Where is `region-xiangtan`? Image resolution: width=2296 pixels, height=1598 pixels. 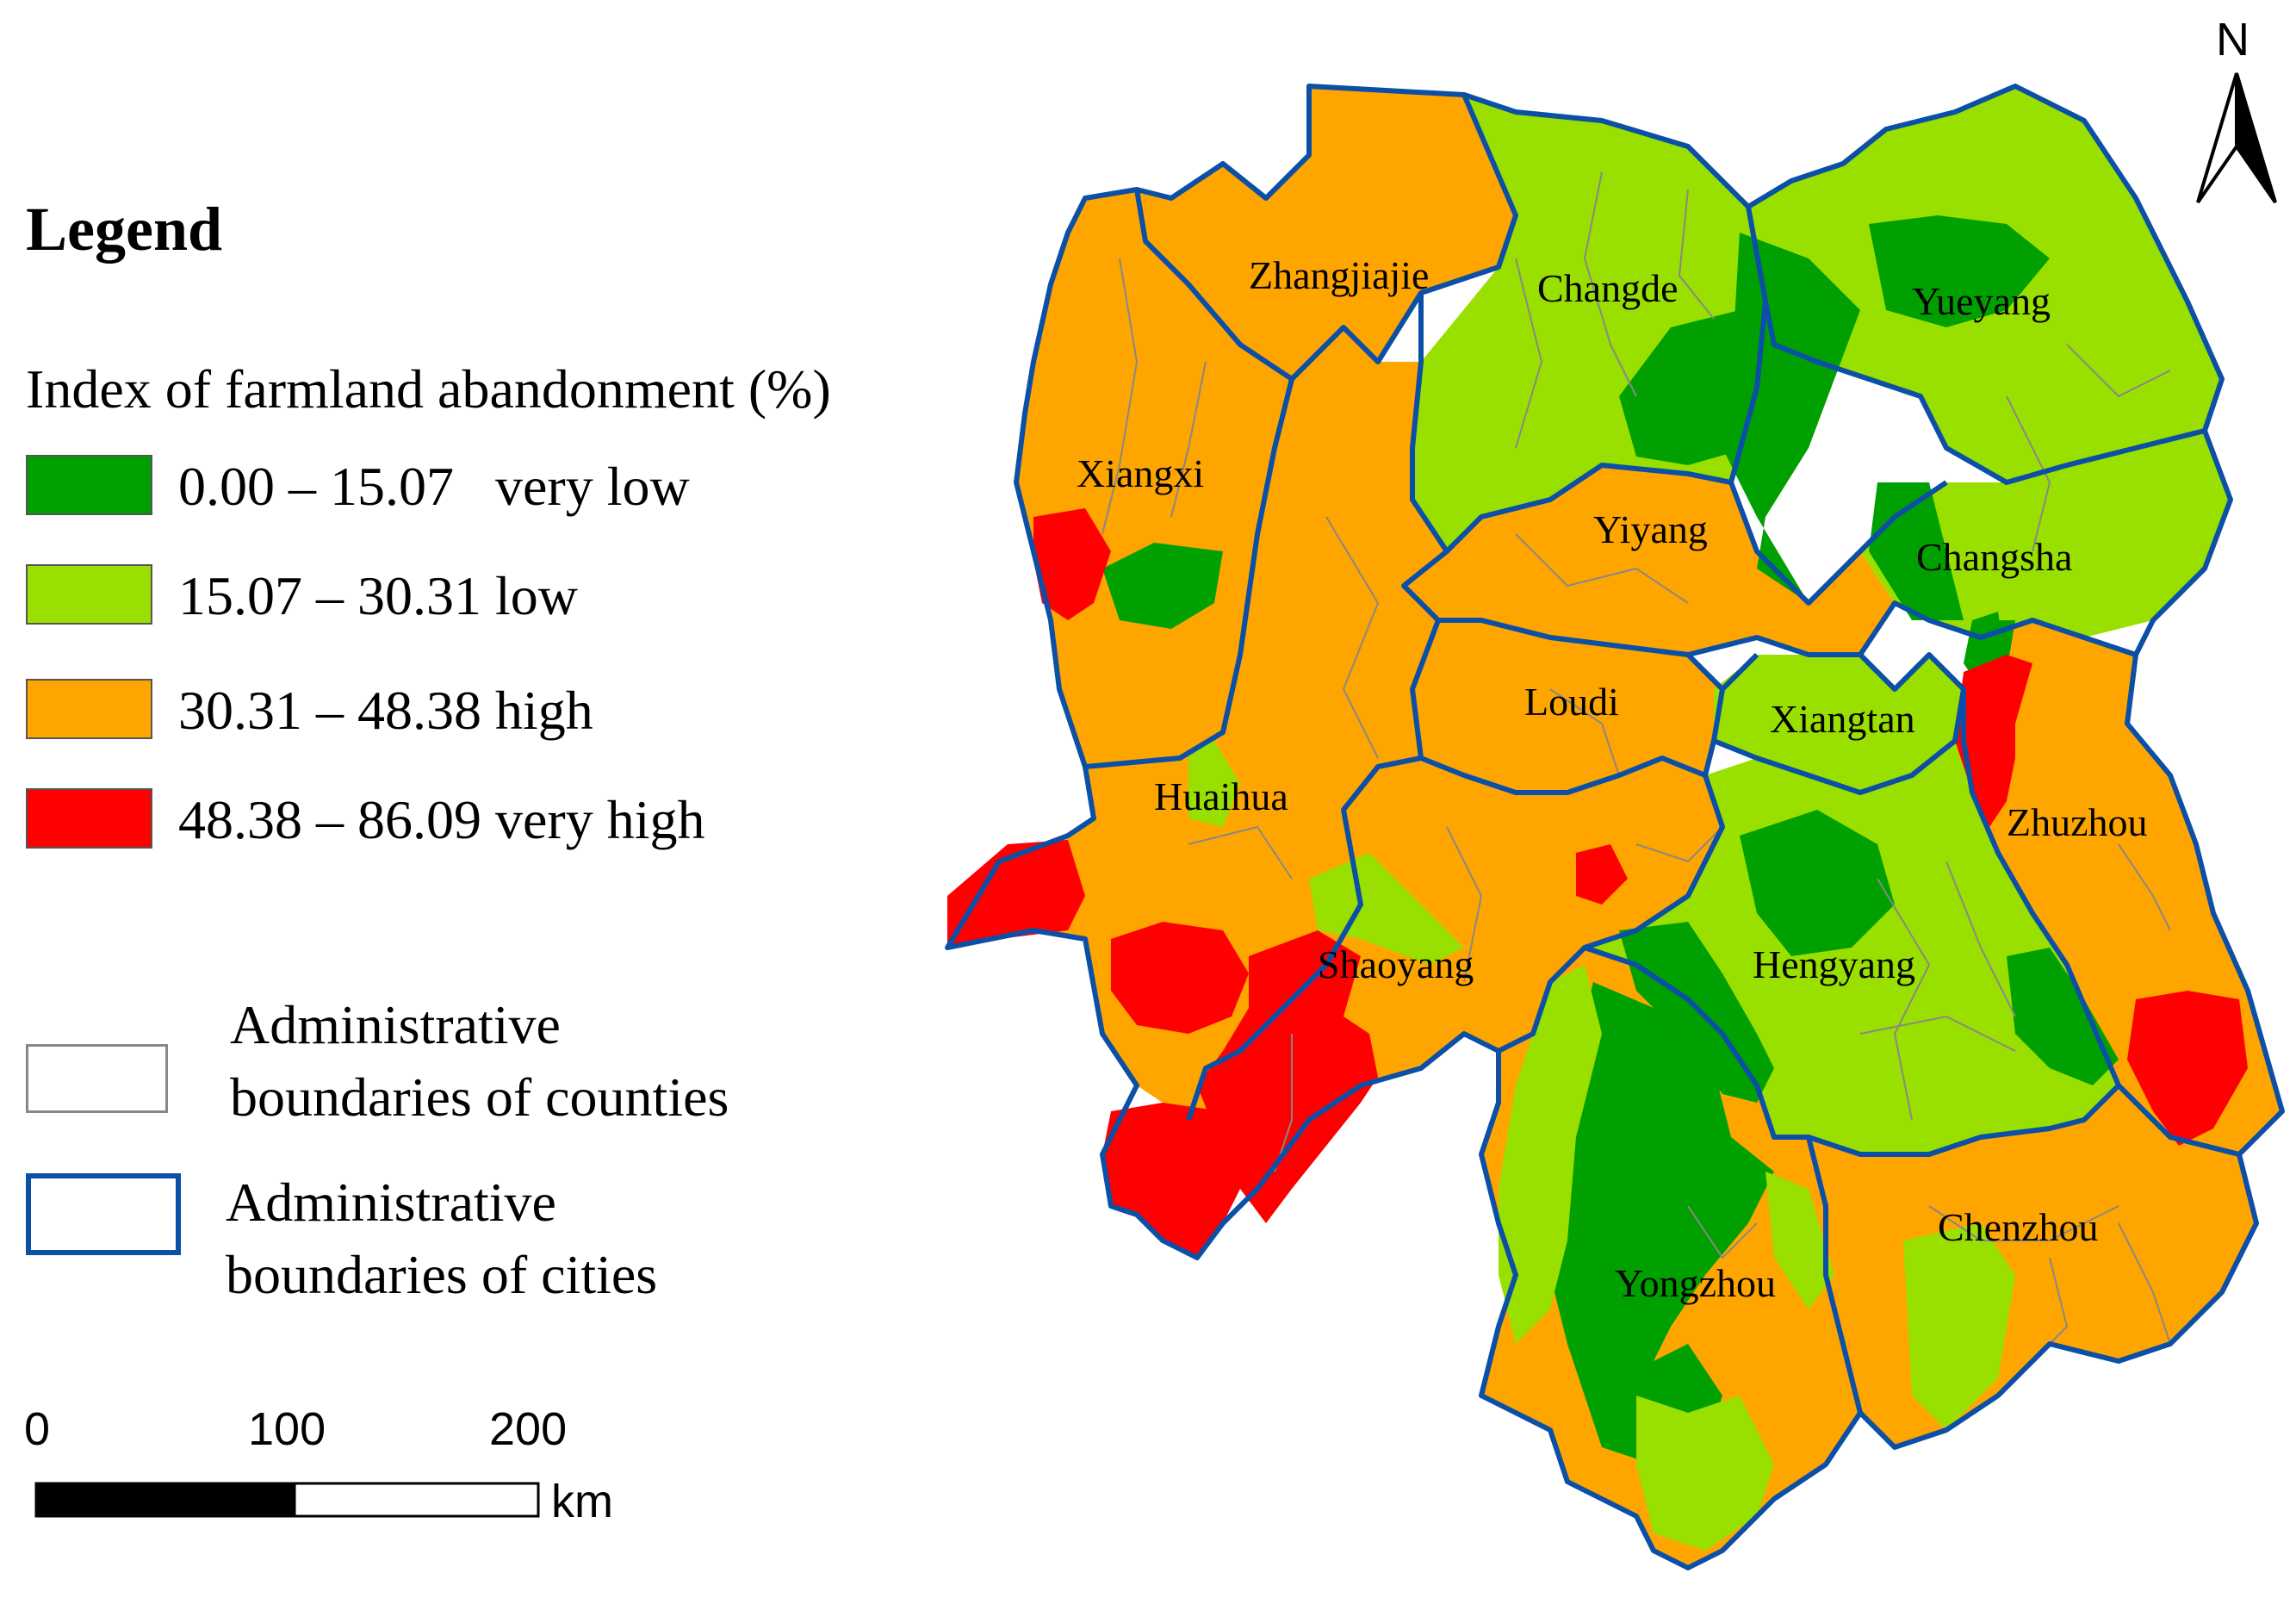 region-xiangtan is located at coordinates (1839, 724).